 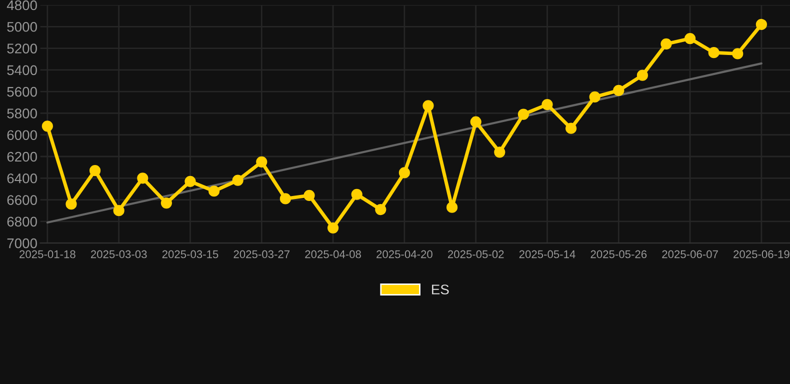 I want to click on x-tick-label: 2025-03-03, so click(x=118, y=254).